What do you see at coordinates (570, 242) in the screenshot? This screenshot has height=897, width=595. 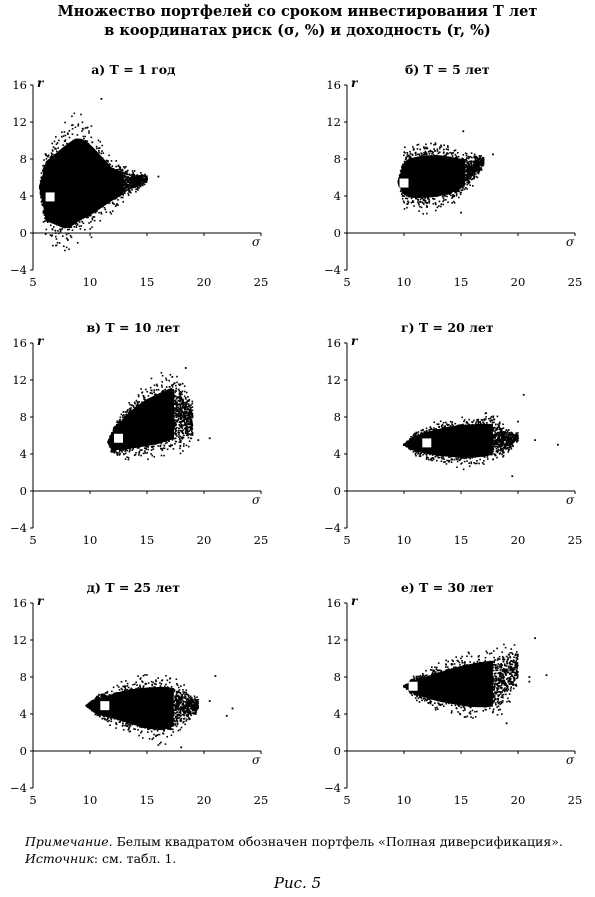 I see `x-axis-label: σ` at bounding box center [570, 242].